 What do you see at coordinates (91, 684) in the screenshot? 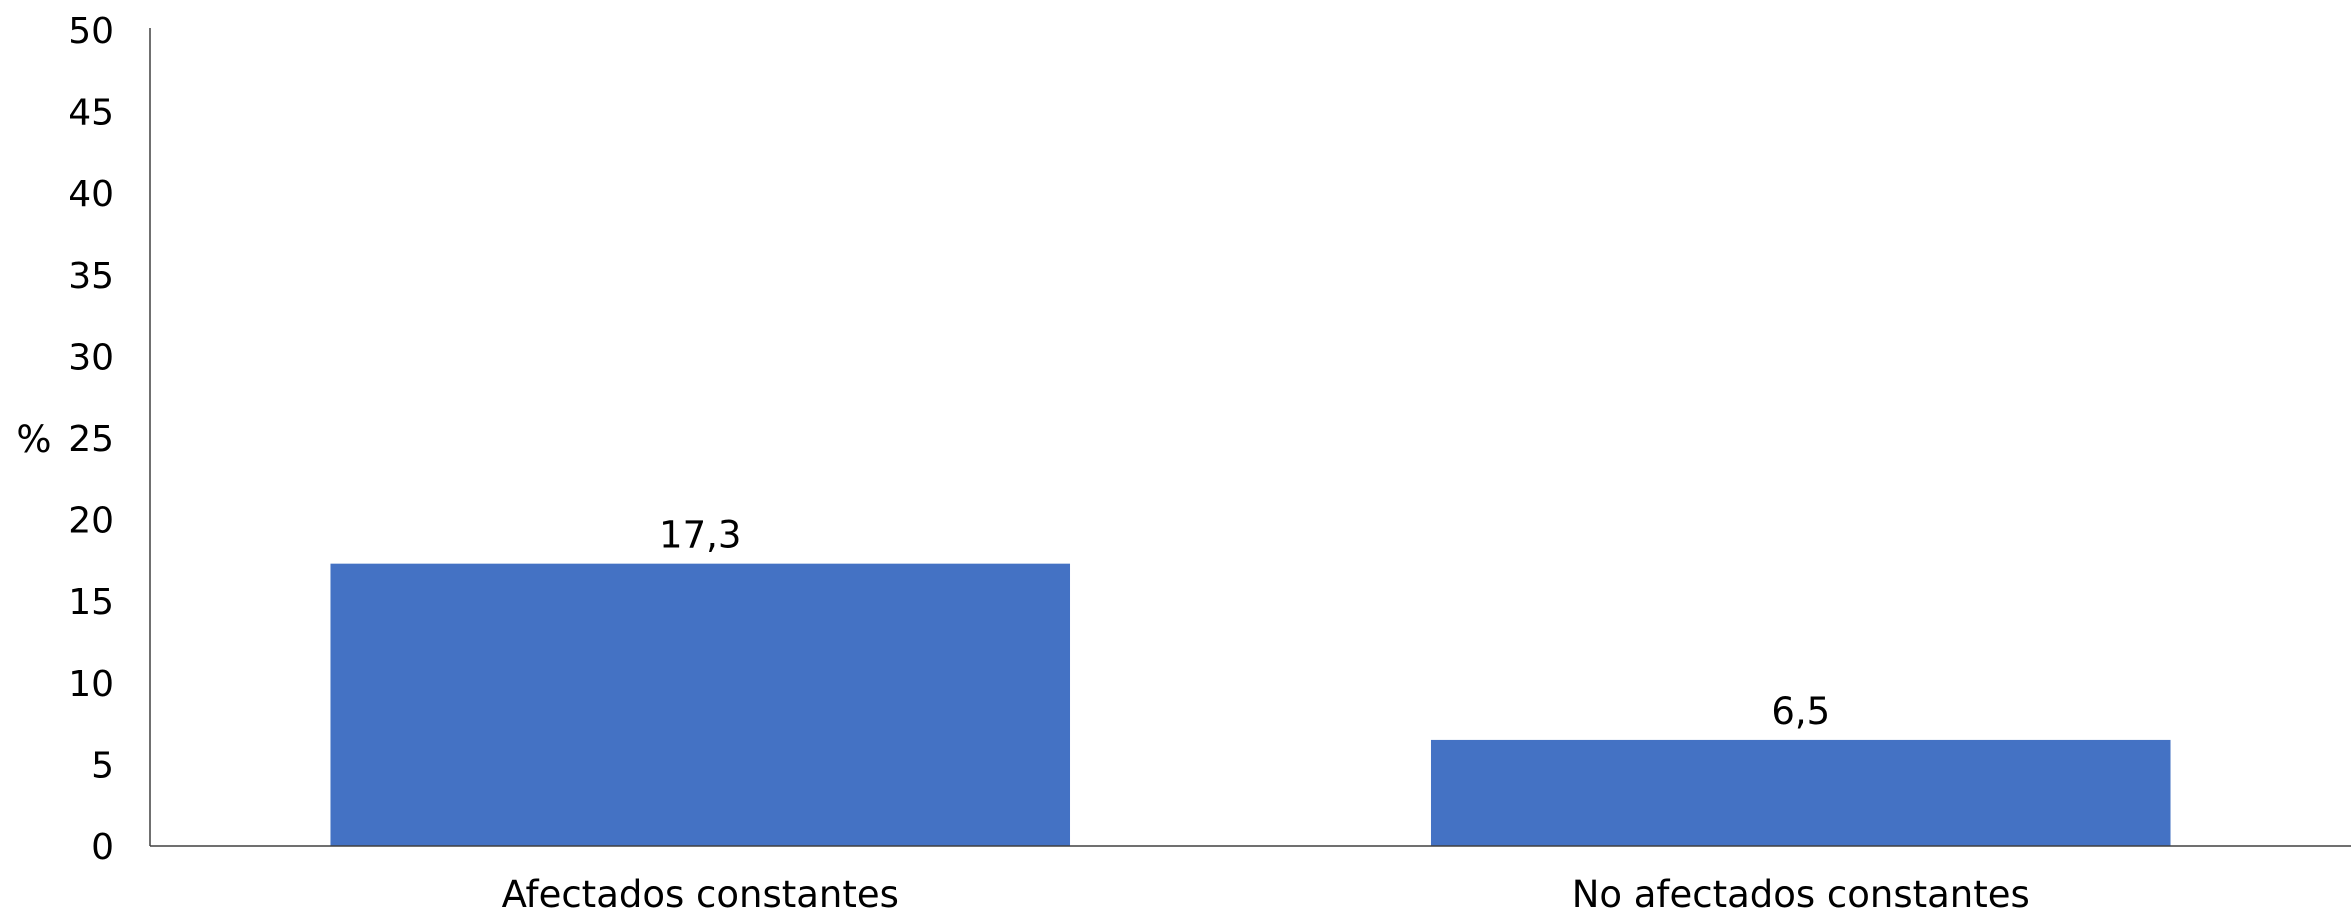
I see `y-tick-label: 10` at bounding box center [91, 684].